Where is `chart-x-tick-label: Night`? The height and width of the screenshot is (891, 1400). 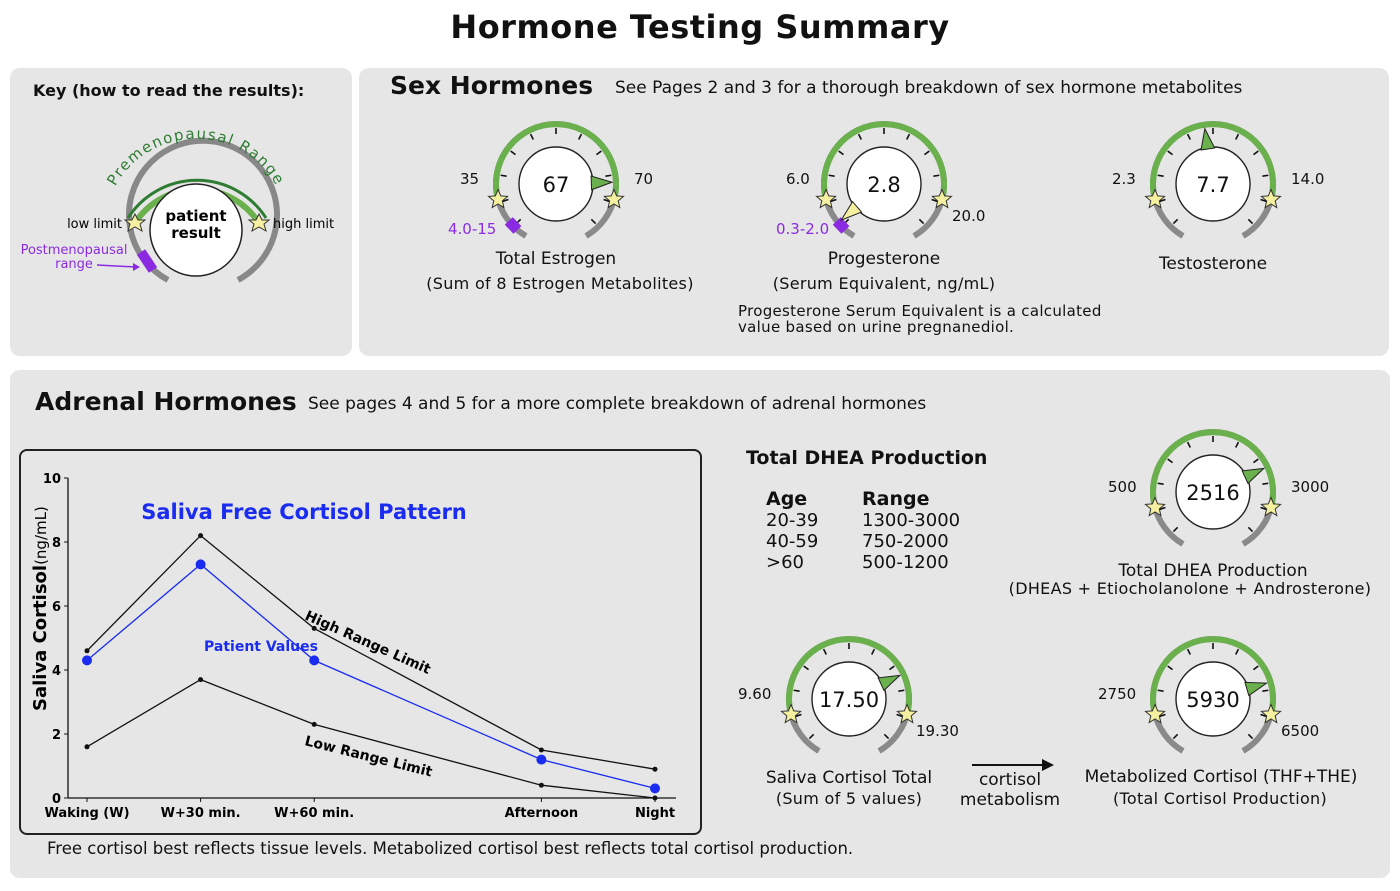 chart-x-tick-label: Night is located at coordinates (655, 813).